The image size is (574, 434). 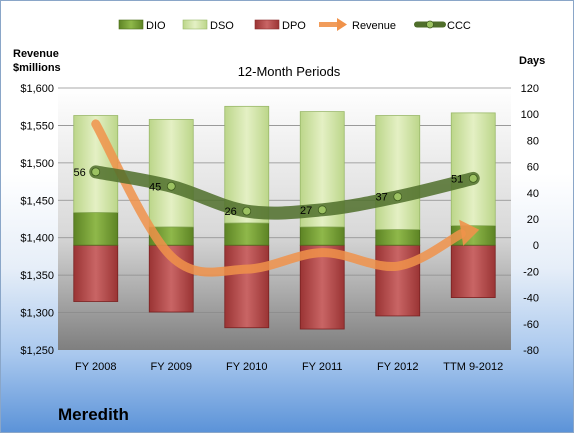 I want to click on category-label: FY 2012, so click(x=397, y=367).